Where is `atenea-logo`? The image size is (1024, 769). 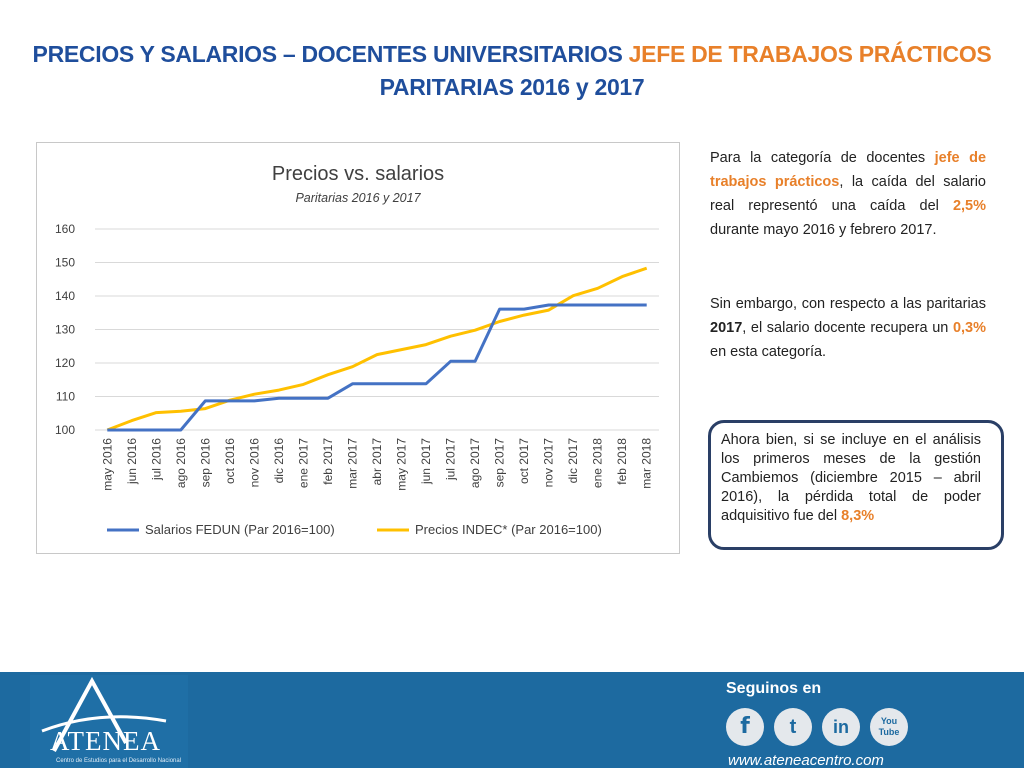
atenea-logo is located at coordinates (109, 721).